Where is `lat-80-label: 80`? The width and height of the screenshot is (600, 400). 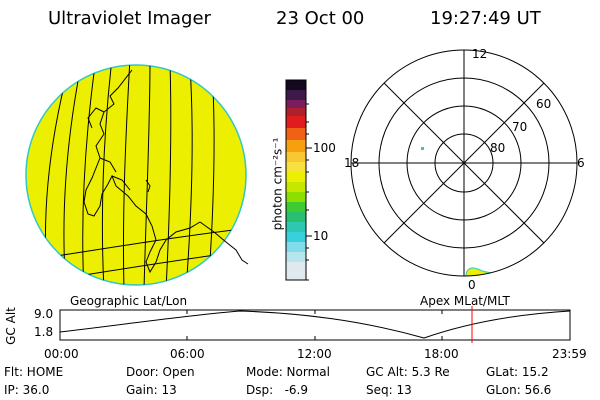
lat-80-label: 80 is located at coordinates (498, 148).